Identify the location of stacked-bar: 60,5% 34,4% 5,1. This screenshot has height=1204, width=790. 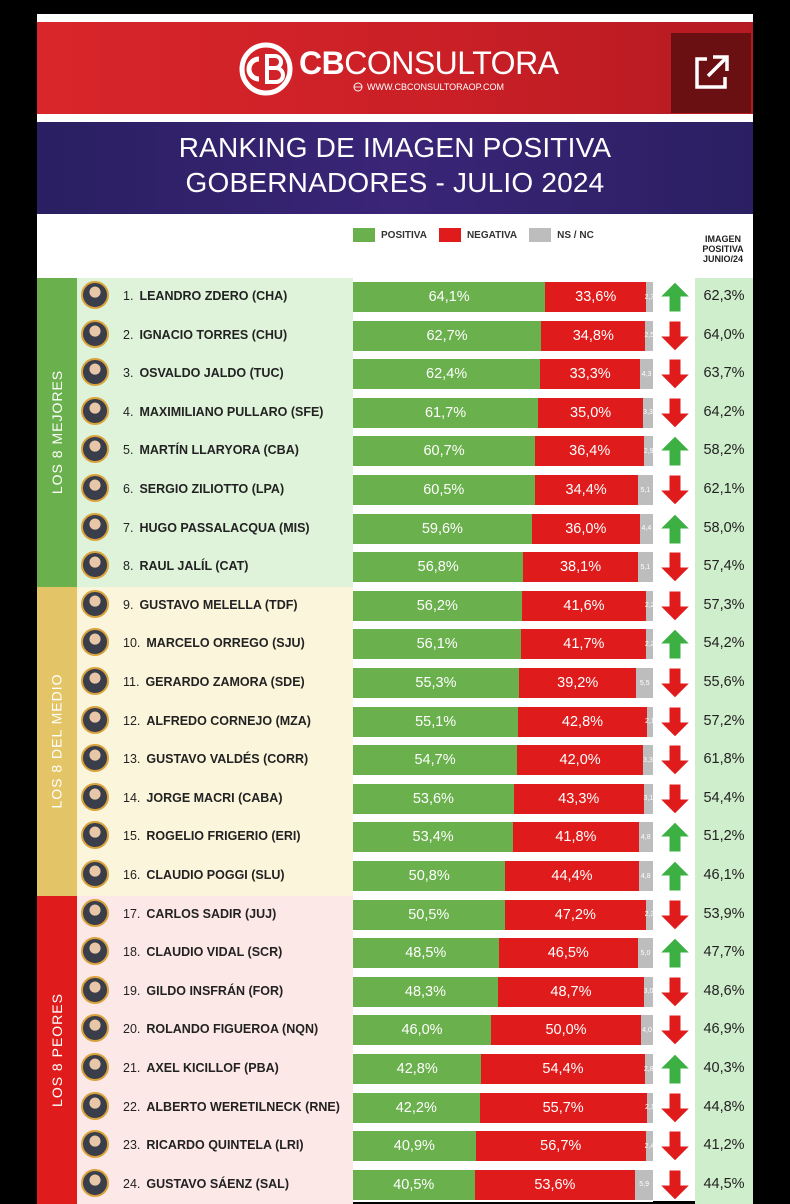
(503, 490).